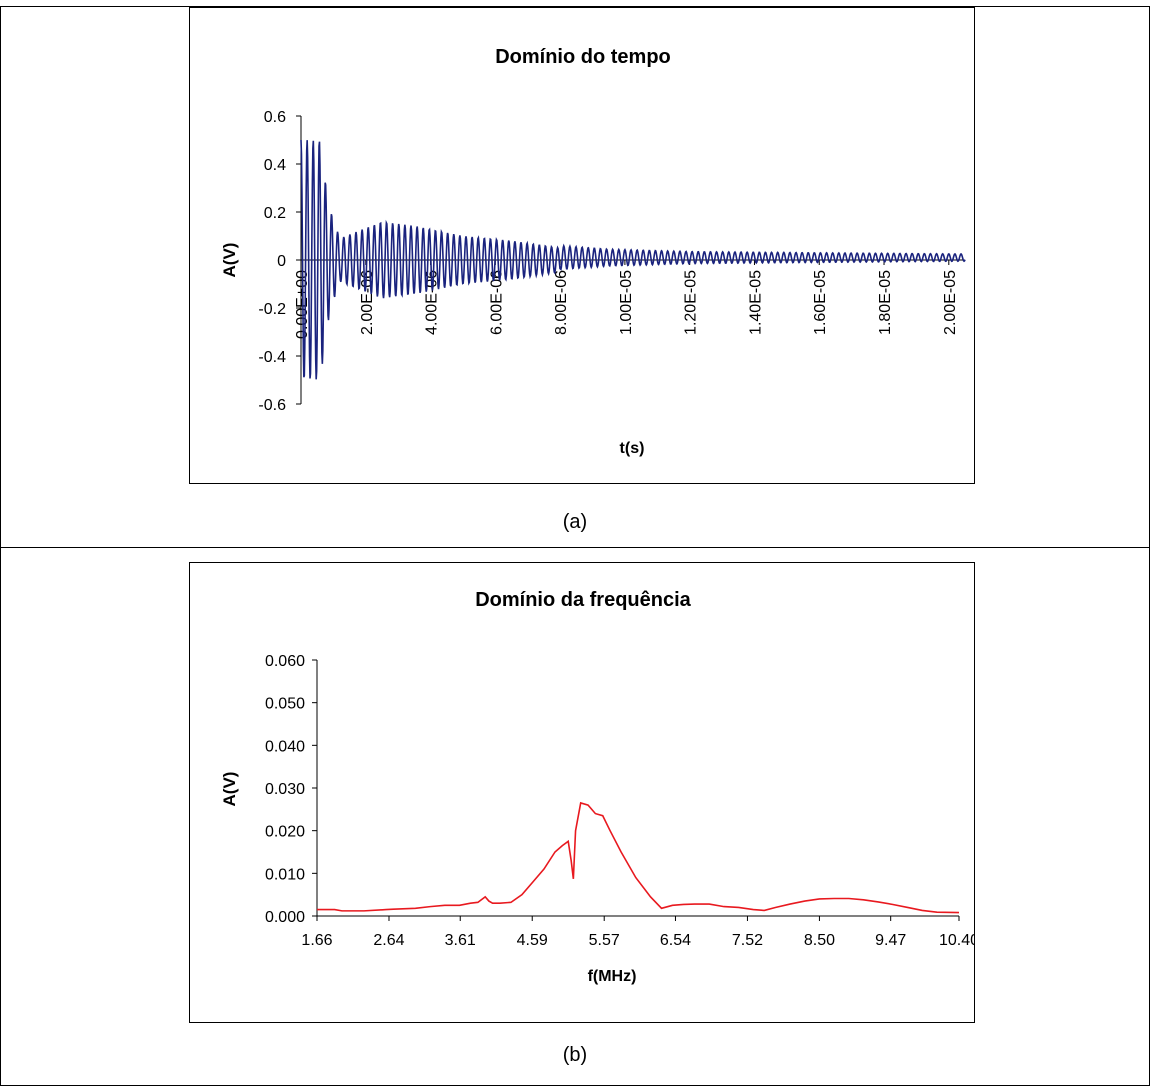  I want to click on x-tick-label: 8.00E-06, so click(561, 302).